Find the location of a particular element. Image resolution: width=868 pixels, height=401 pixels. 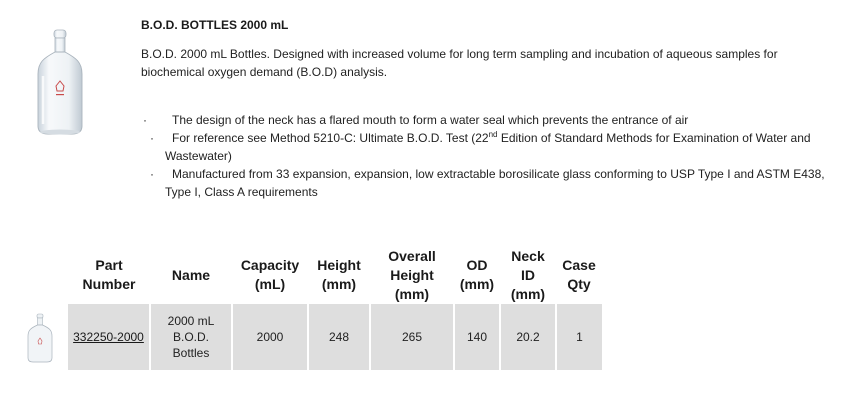

header-line: Overall is located at coordinates (412, 255).